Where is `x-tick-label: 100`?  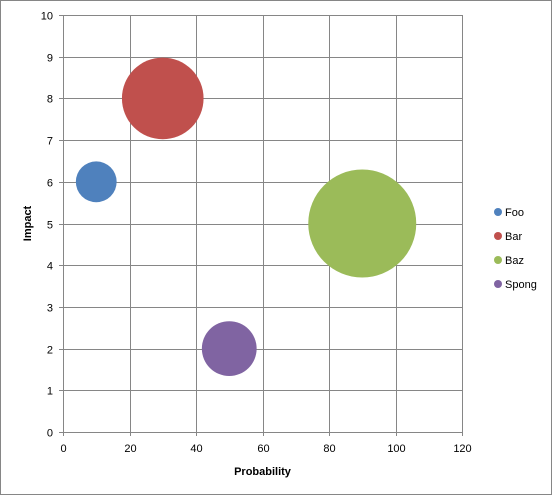
x-tick-label: 100 is located at coordinates (396, 449).